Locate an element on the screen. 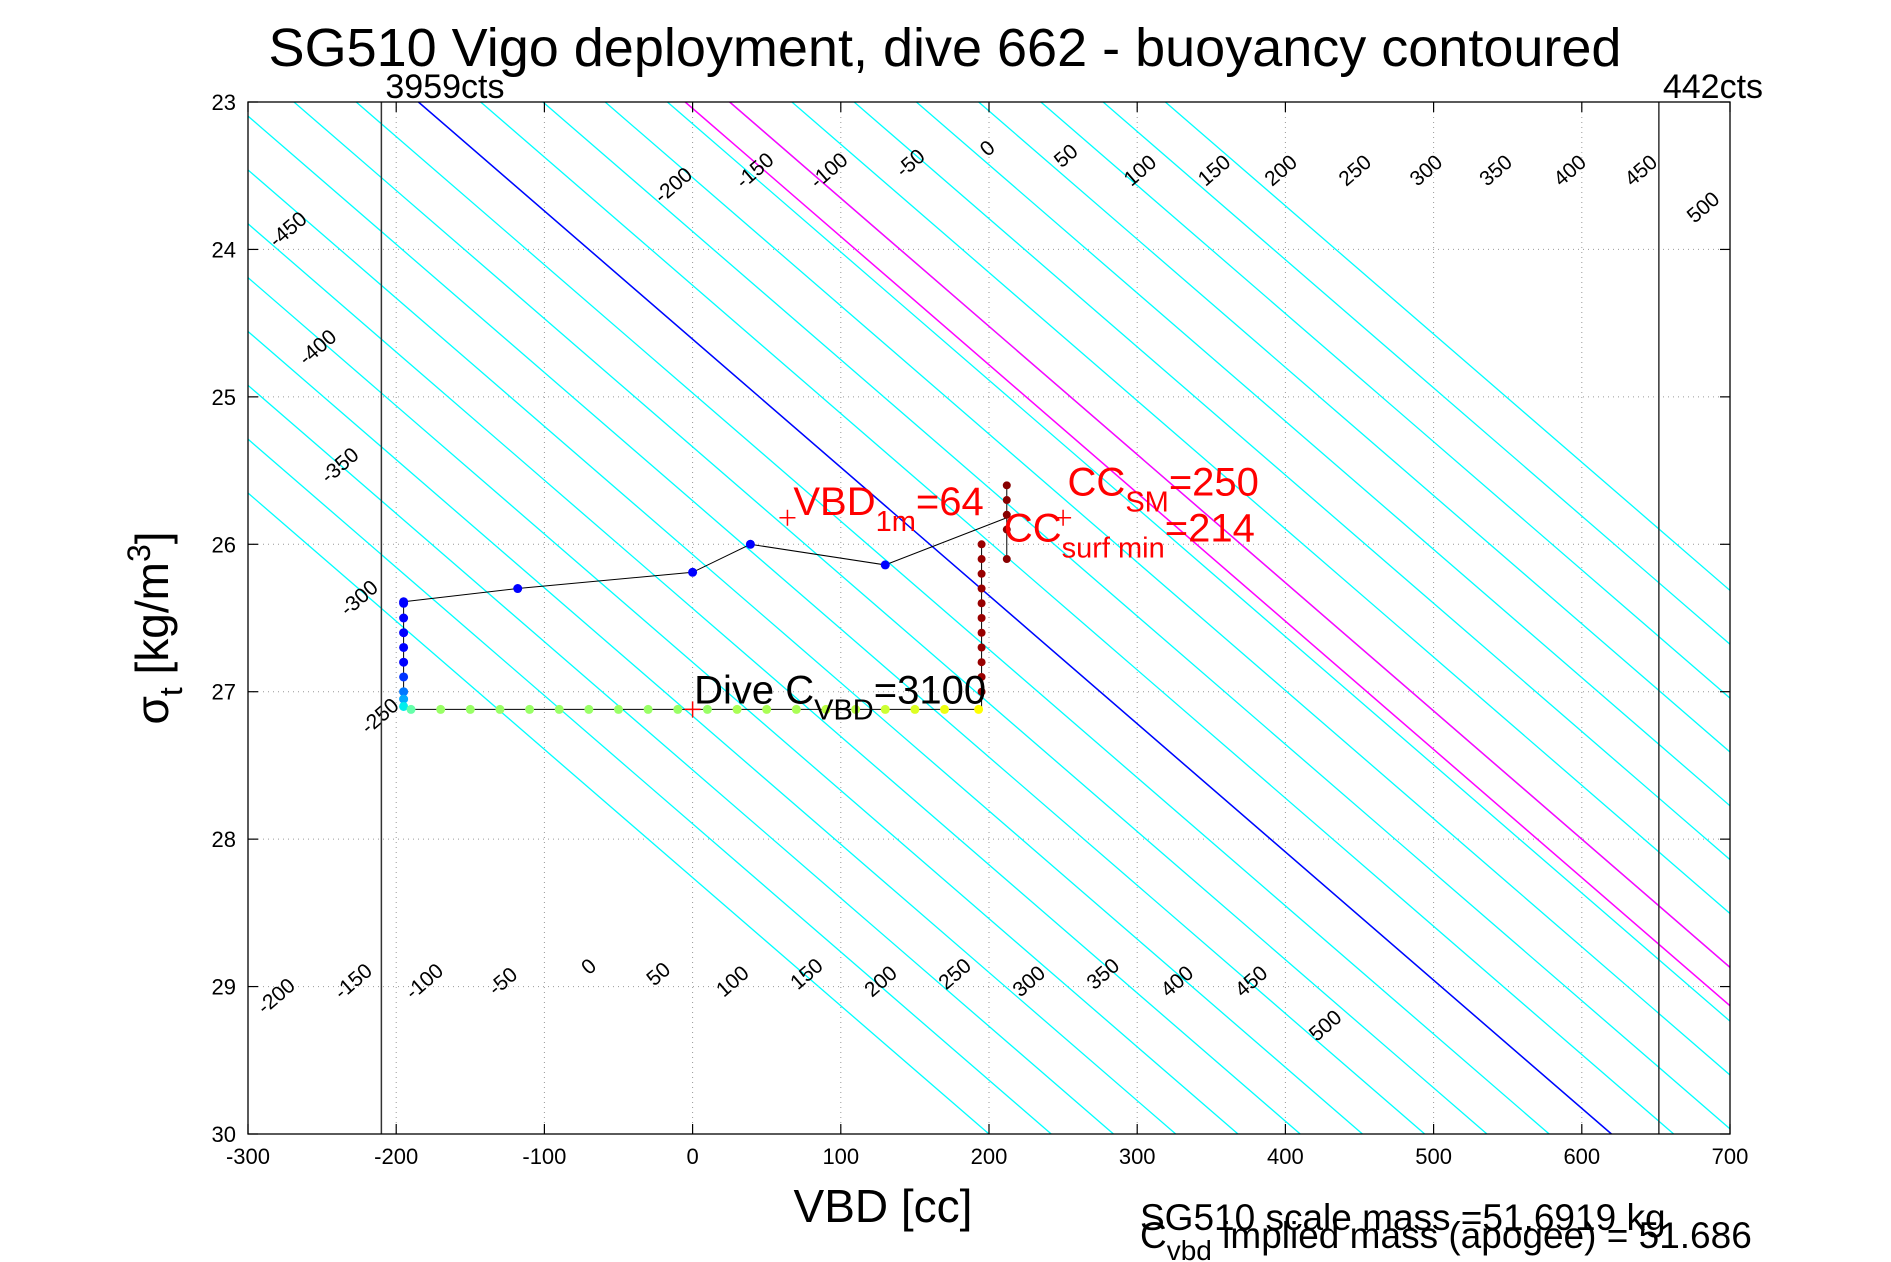 The width and height of the screenshot is (1891, 1262). y-axis-label-main: σ is located at coordinates (152, 710).